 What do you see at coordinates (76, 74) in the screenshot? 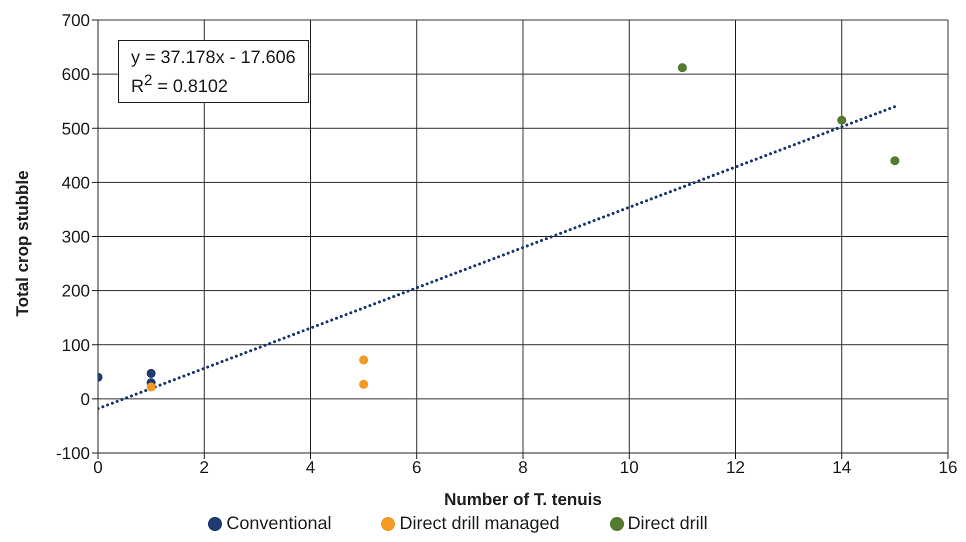
I see `y-tick-label: 600` at bounding box center [76, 74].